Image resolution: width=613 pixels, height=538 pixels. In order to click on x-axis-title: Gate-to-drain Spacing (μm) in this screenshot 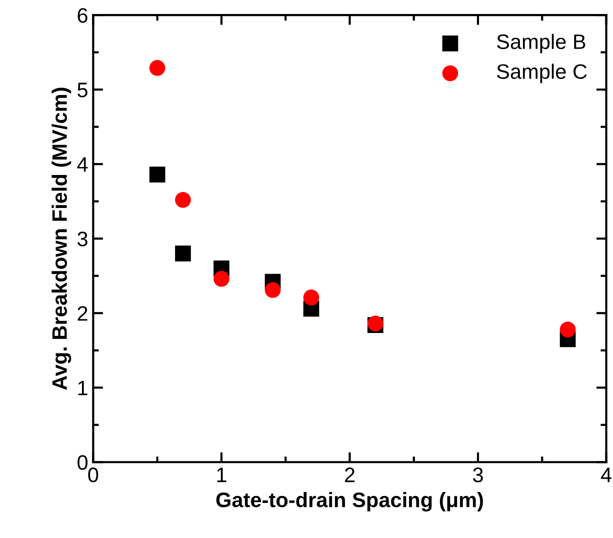, I will do `click(349, 502)`.